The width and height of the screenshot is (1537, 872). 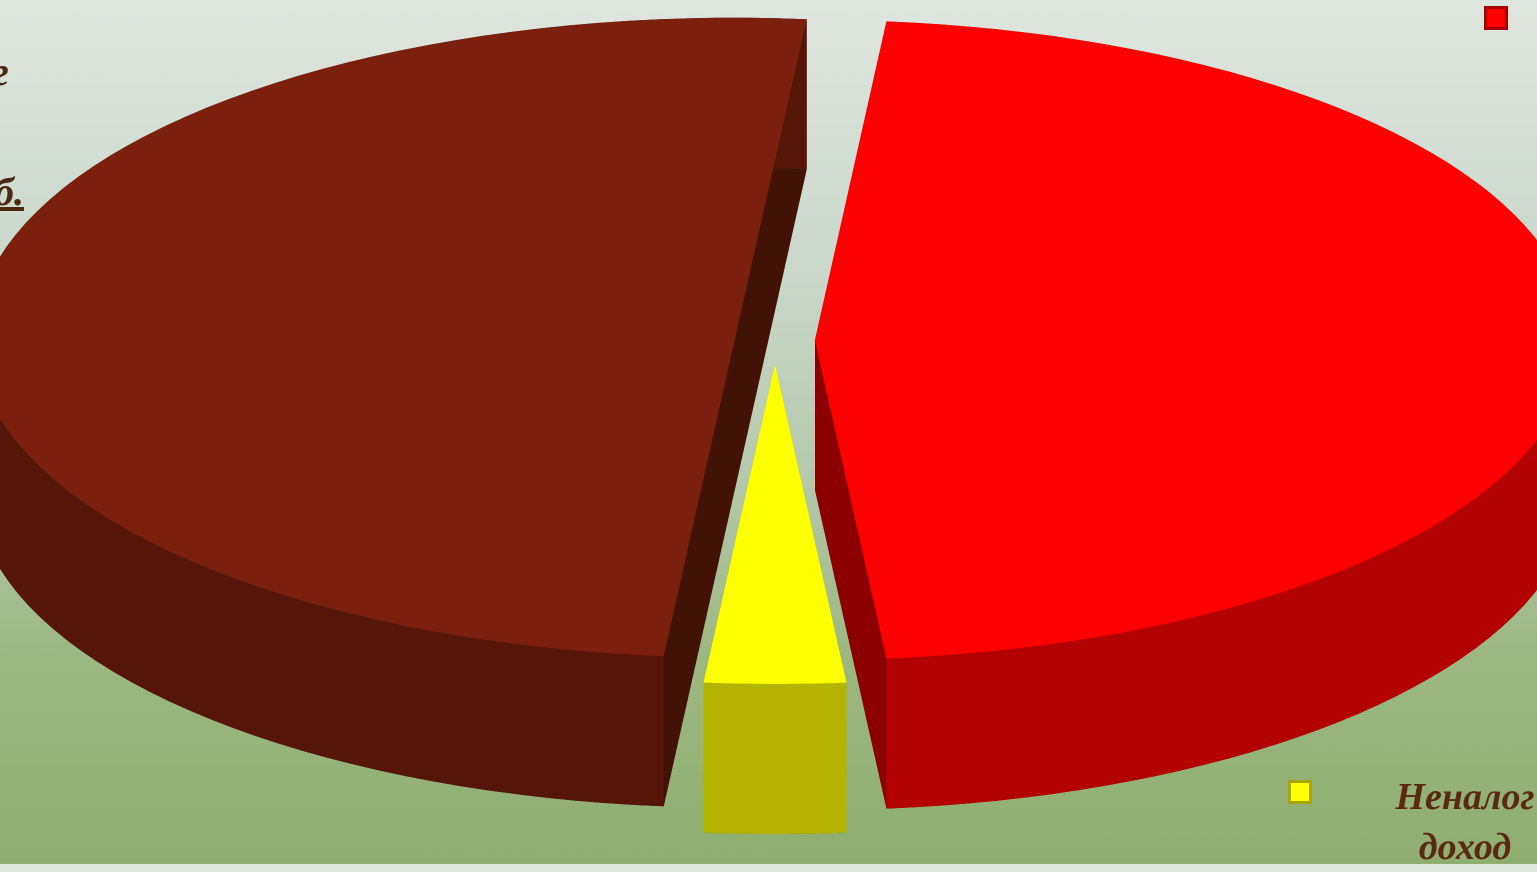 I want to click on legend-label: Неналог доход, so click(x=1441, y=822).